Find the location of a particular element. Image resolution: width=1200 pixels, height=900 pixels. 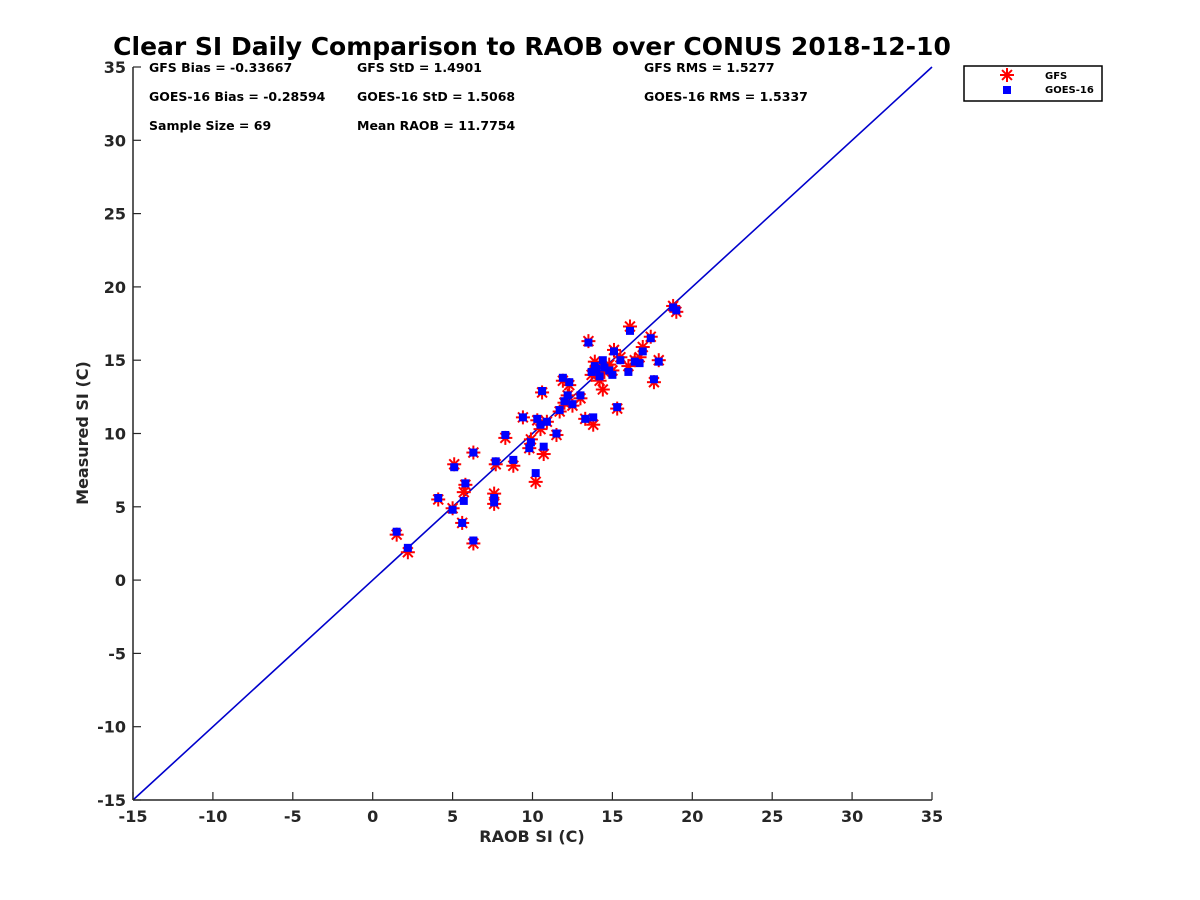

legend-gfs-marker is located at coordinates (1007, 75).